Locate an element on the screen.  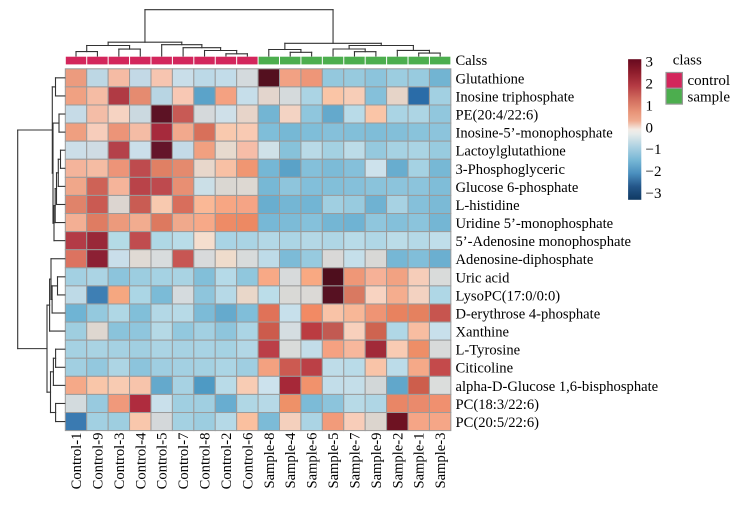
svg-text: L-histidine is located at coordinates (488, 206).